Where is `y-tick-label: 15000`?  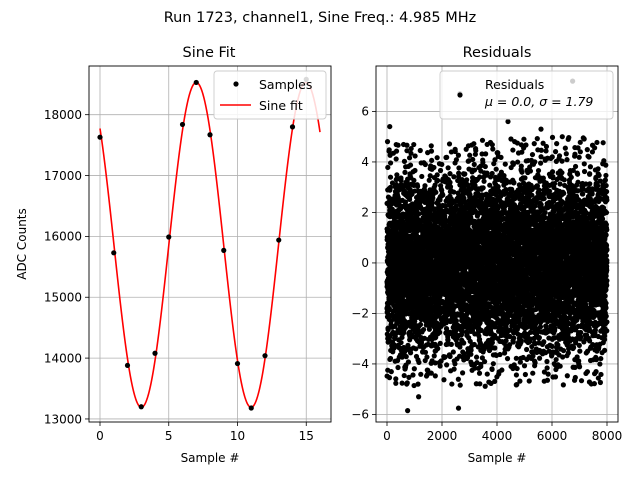
y-tick-label: 15000 is located at coordinates (63, 298).